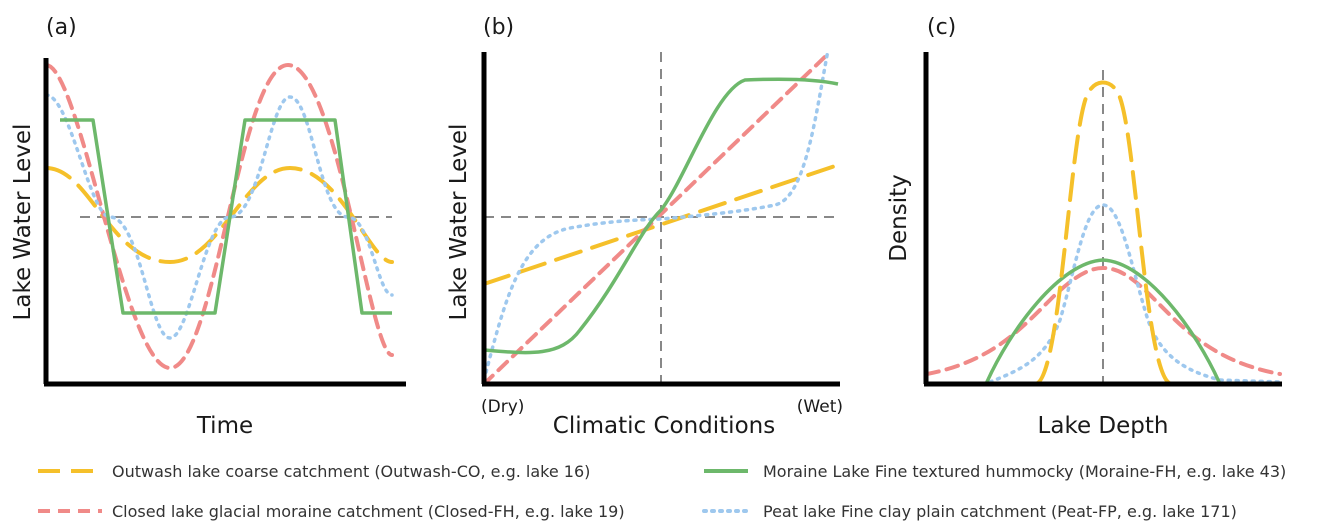  I want to click on panel-b-wet-tick: (Wet), so click(820, 407).